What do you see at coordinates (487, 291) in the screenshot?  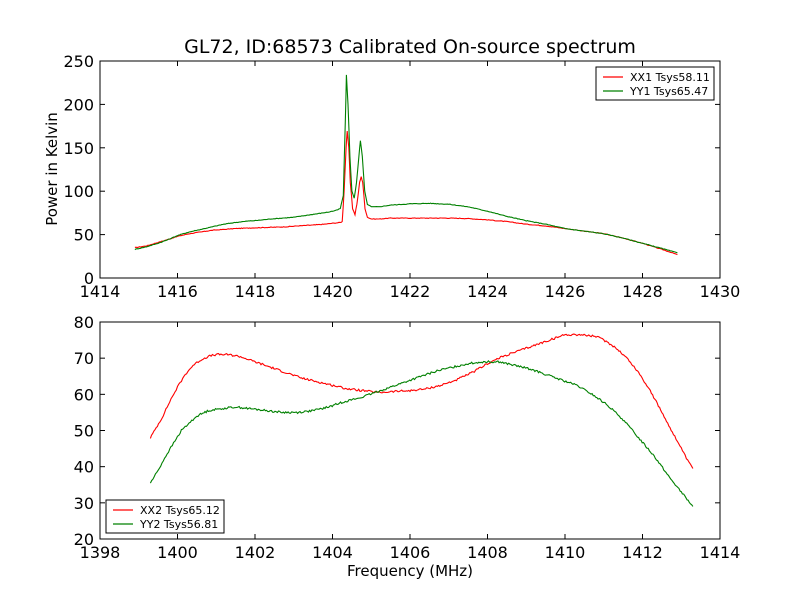 I see `top-x-tick-label: 1424` at bounding box center [487, 291].